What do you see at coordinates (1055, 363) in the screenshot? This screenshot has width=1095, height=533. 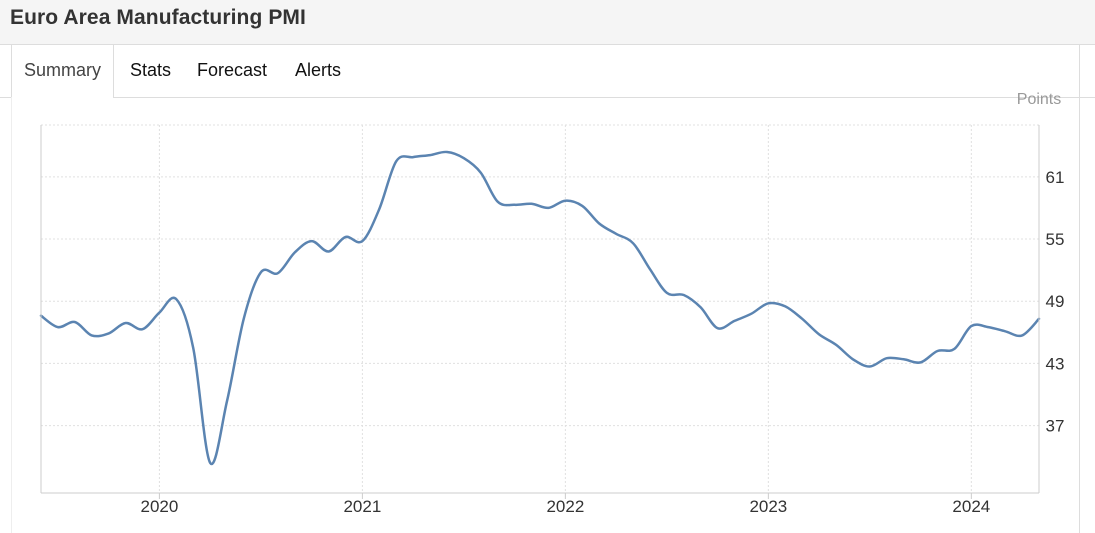 I see `y-tick-label: 43` at bounding box center [1055, 363].